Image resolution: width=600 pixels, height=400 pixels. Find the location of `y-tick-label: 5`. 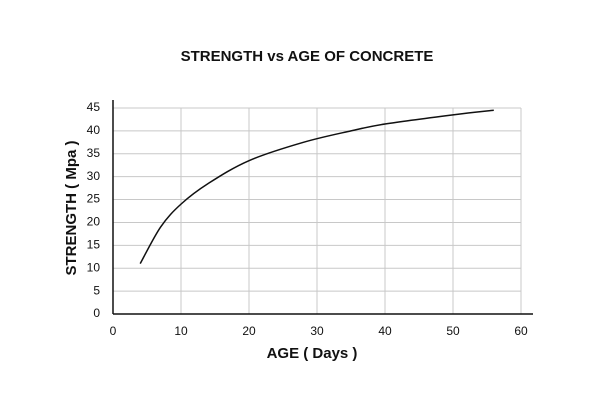

y-tick-label: 5 is located at coordinates (96, 290).